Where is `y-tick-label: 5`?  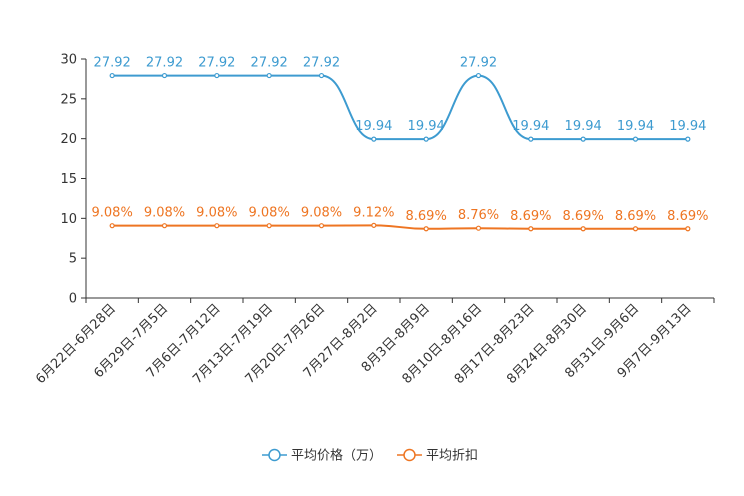 y-tick-label: 5 is located at coordinates (73, 259).